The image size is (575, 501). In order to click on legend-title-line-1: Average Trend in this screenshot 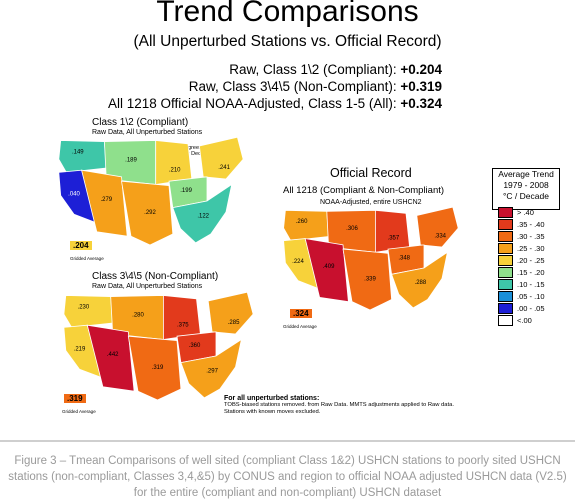, I will do `click(526, 174)`.